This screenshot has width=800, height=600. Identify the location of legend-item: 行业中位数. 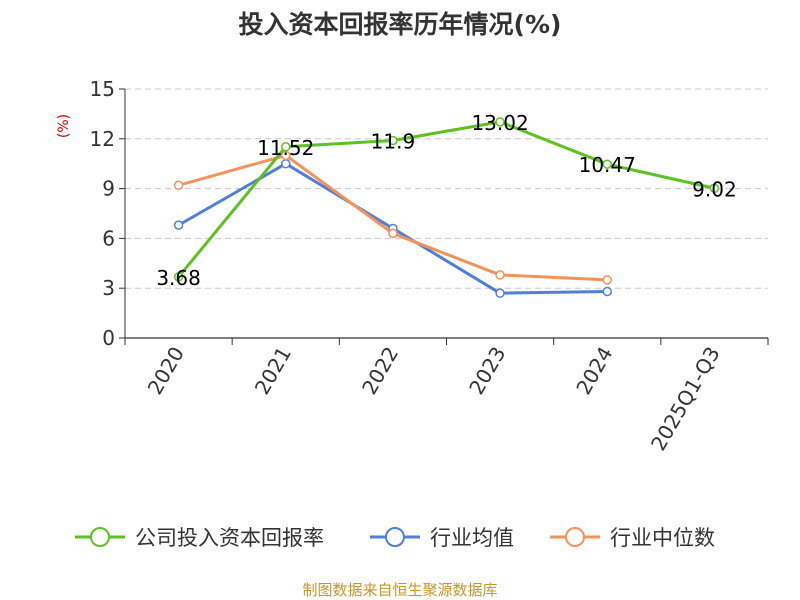
(632, 538).